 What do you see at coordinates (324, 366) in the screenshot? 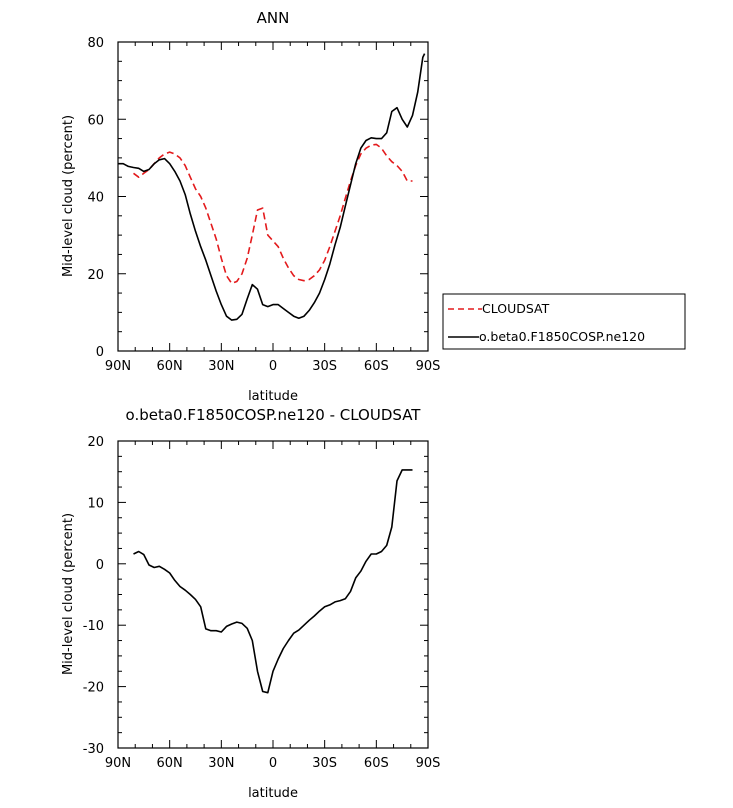
I see `top-chart-x-tick-label: 30S` at bounding box center [324, 366].